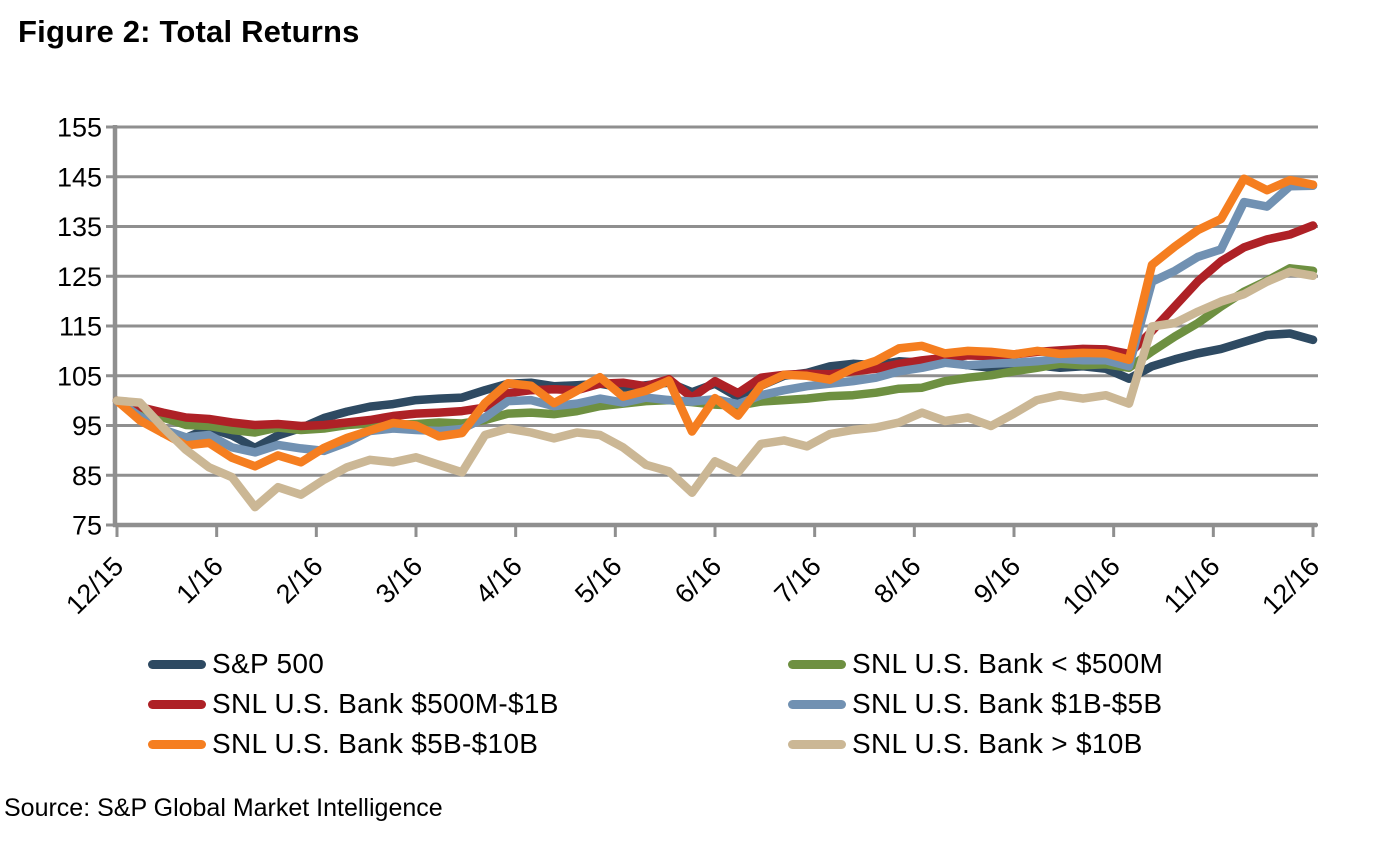 Image resolution: width=1388 pixels, height=841 pixels. Describe the element at coordinates (499, 580) in the screenshot. I see `x-axis-label-4/16: 4/16` at that location.